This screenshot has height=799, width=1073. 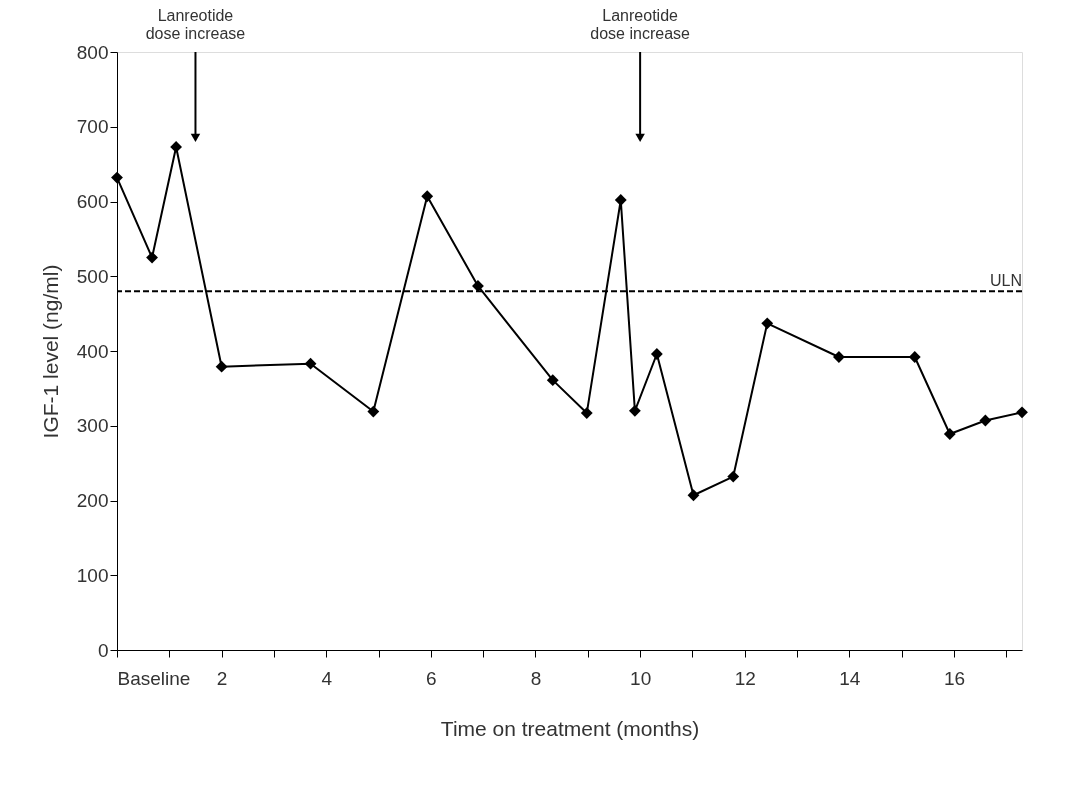 What do you see at coordinates (92, 351) in the screenshot?
I see `y-tick-label: 400` at bounding box center [92, 351].